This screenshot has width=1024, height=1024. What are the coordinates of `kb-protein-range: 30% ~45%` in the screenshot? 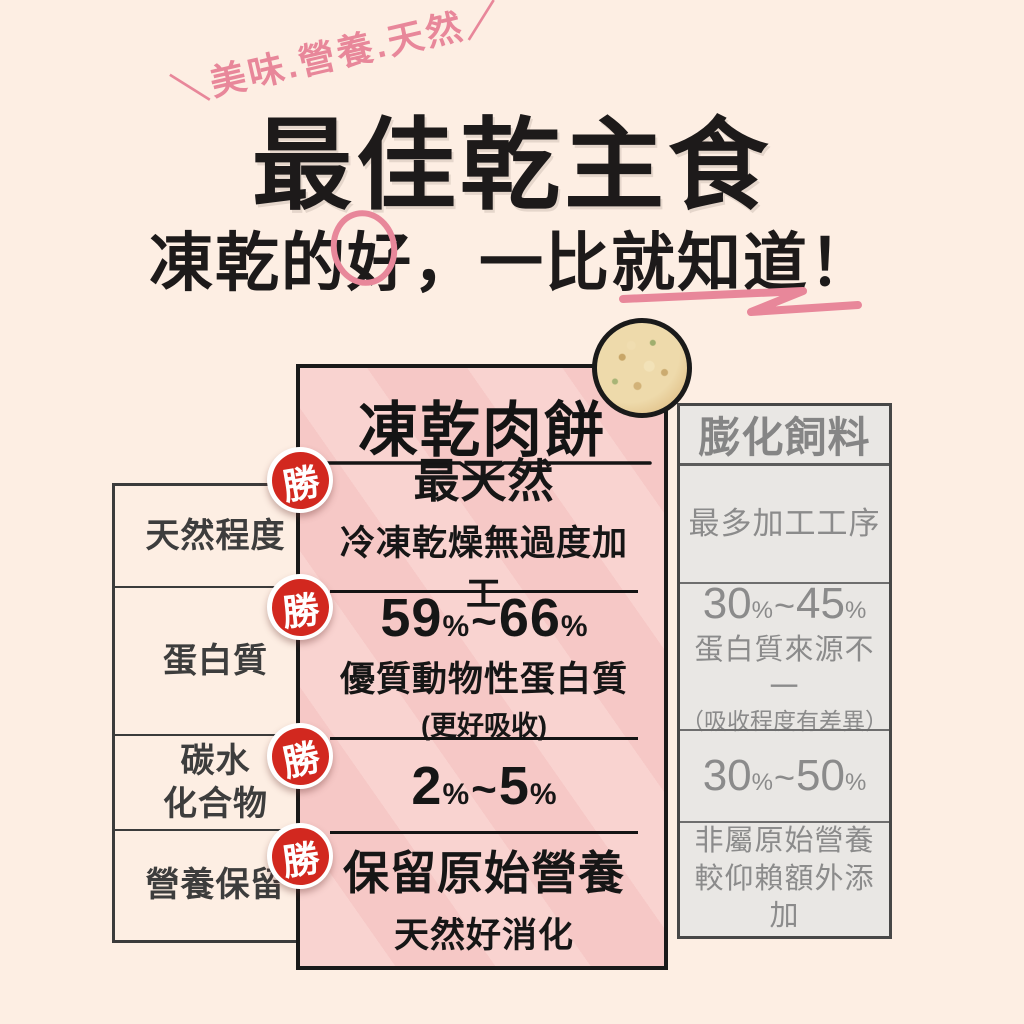 It's located at (784, 603).